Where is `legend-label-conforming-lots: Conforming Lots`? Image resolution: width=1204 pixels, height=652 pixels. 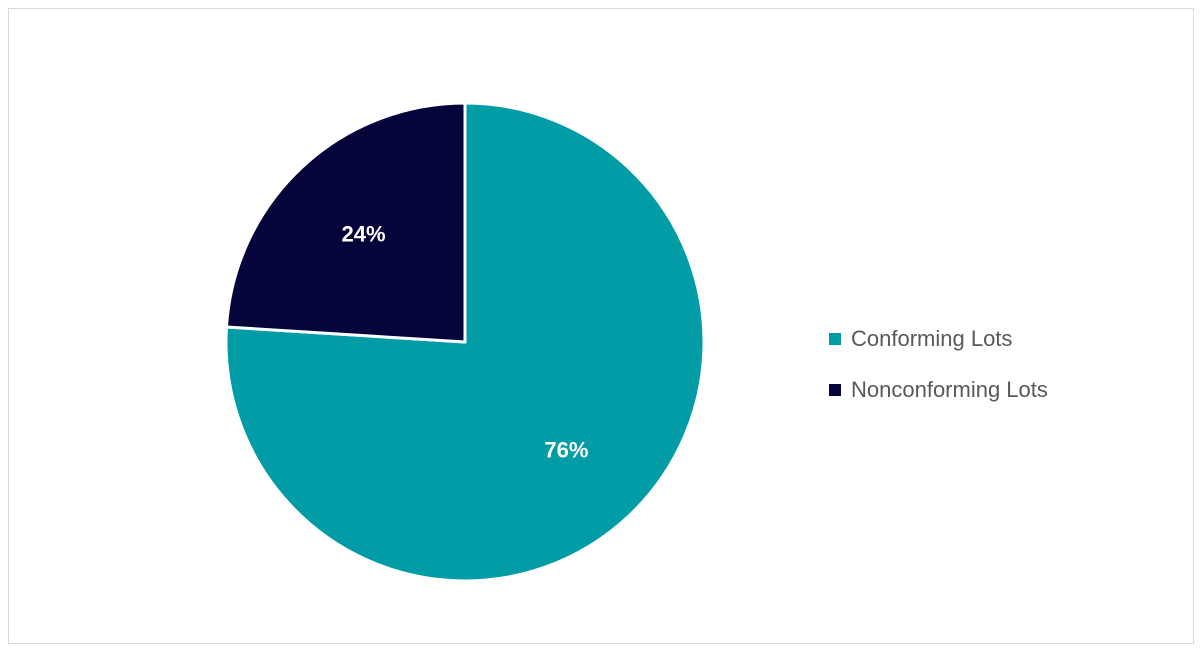
legend-label-conforming-lots: Conforming Lots is located at coordinates (932, 338).